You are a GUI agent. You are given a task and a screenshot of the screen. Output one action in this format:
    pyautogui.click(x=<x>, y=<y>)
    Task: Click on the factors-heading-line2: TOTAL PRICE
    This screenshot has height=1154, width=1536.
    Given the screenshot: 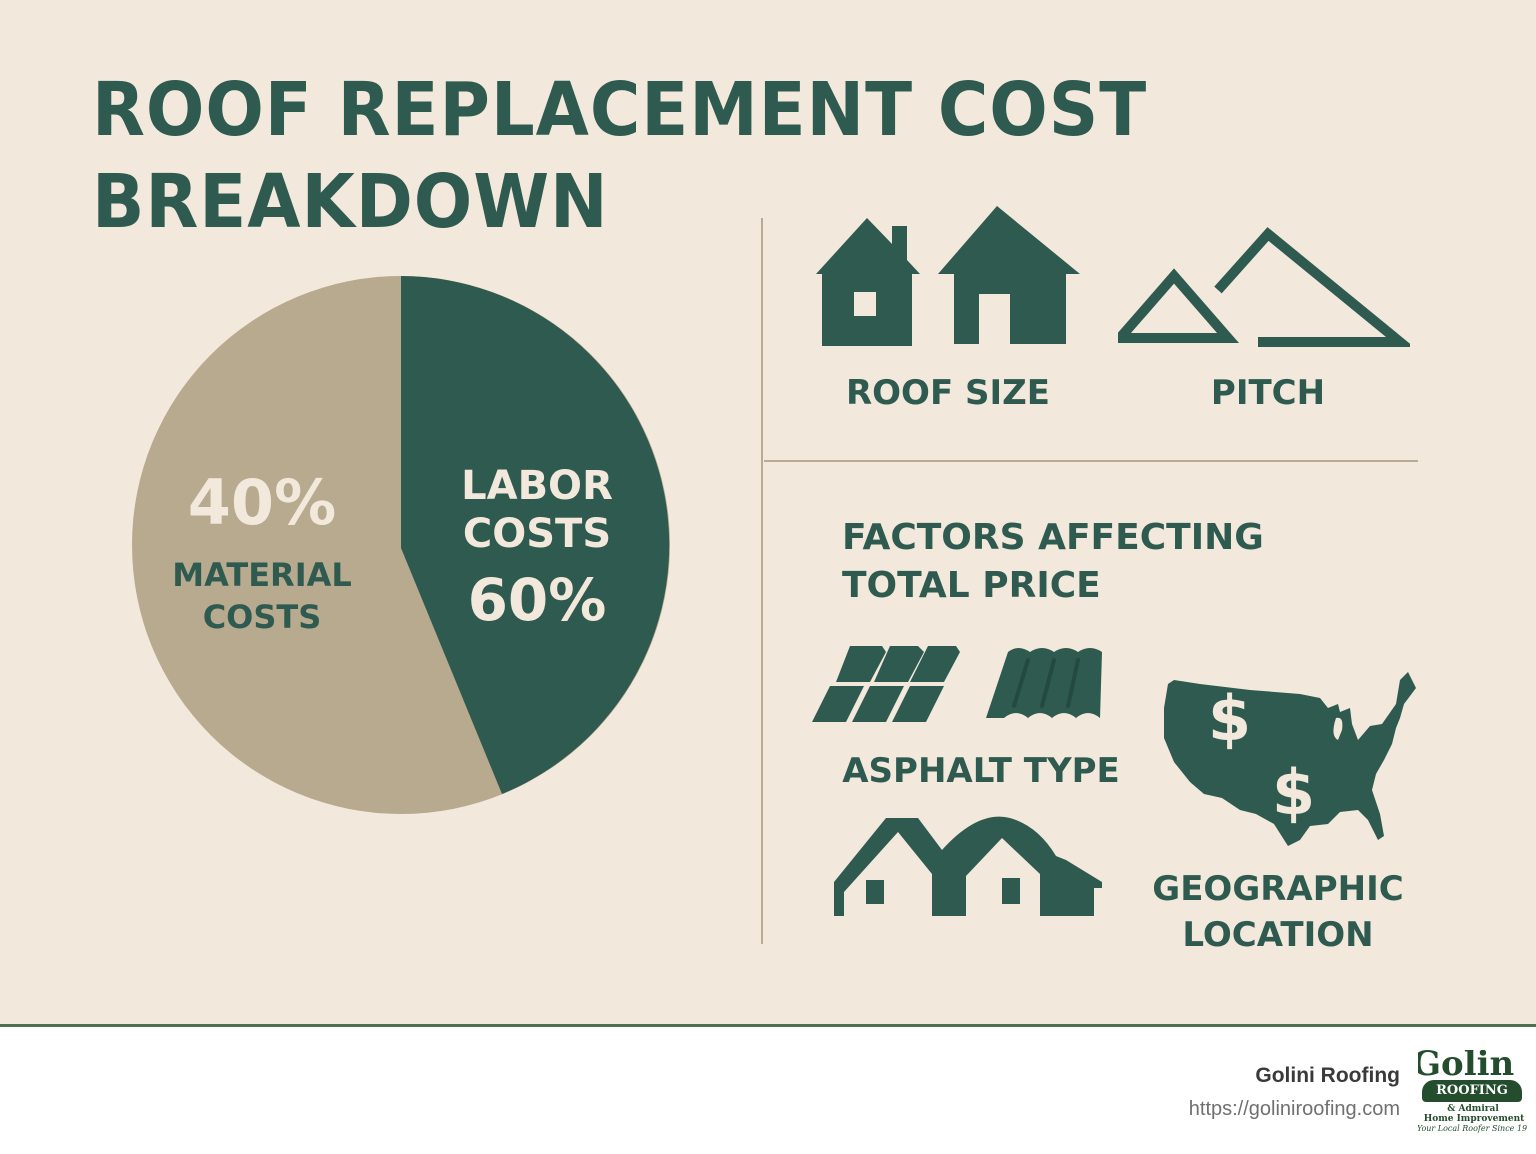 What is the action you would take?
    pyautogui.click(x=971, y=585)
    